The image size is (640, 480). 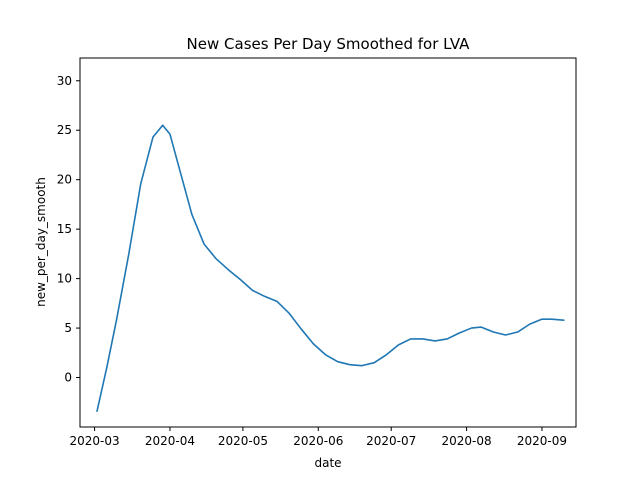 What do you see at coordinates (64, 279) in the screenshot?
I see `y-tick-label: 10` at bounding box center [64, 279].